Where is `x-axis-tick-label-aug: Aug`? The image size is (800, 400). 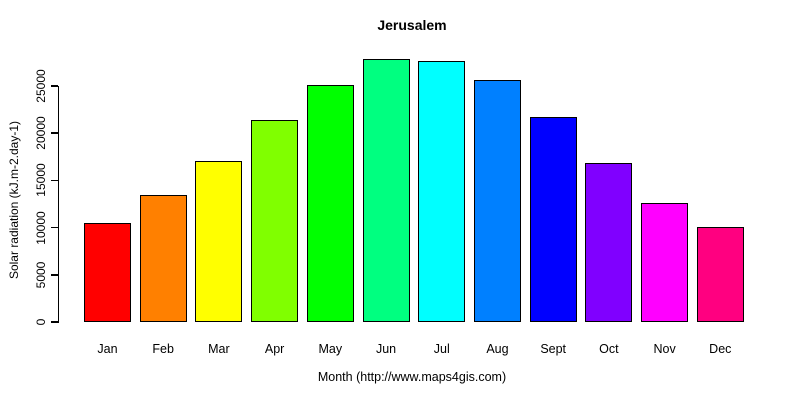 x-axis-tick-label-aug: Aug is located at coordinates (497, 349).